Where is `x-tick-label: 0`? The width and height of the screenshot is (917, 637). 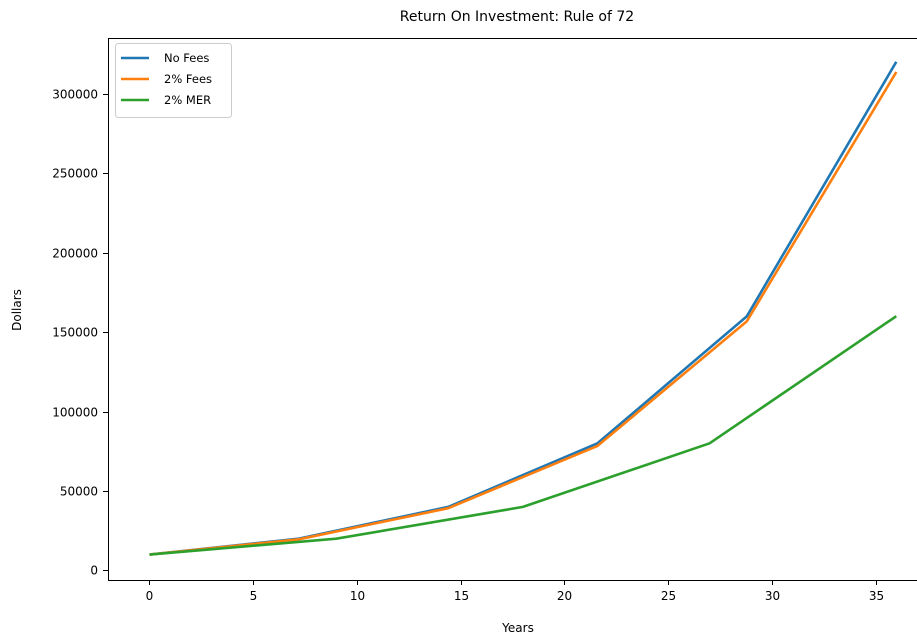
x-tick-label: 0 is located at coordinates (150, 596).